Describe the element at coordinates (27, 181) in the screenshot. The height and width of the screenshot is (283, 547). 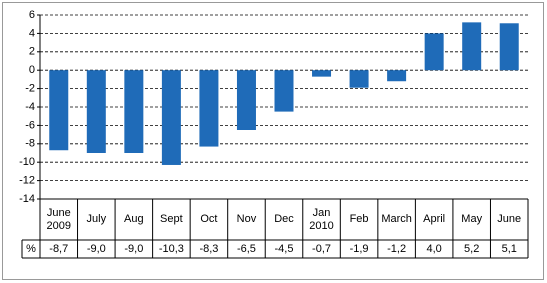
I see `y-tick-label: -12` at that location.